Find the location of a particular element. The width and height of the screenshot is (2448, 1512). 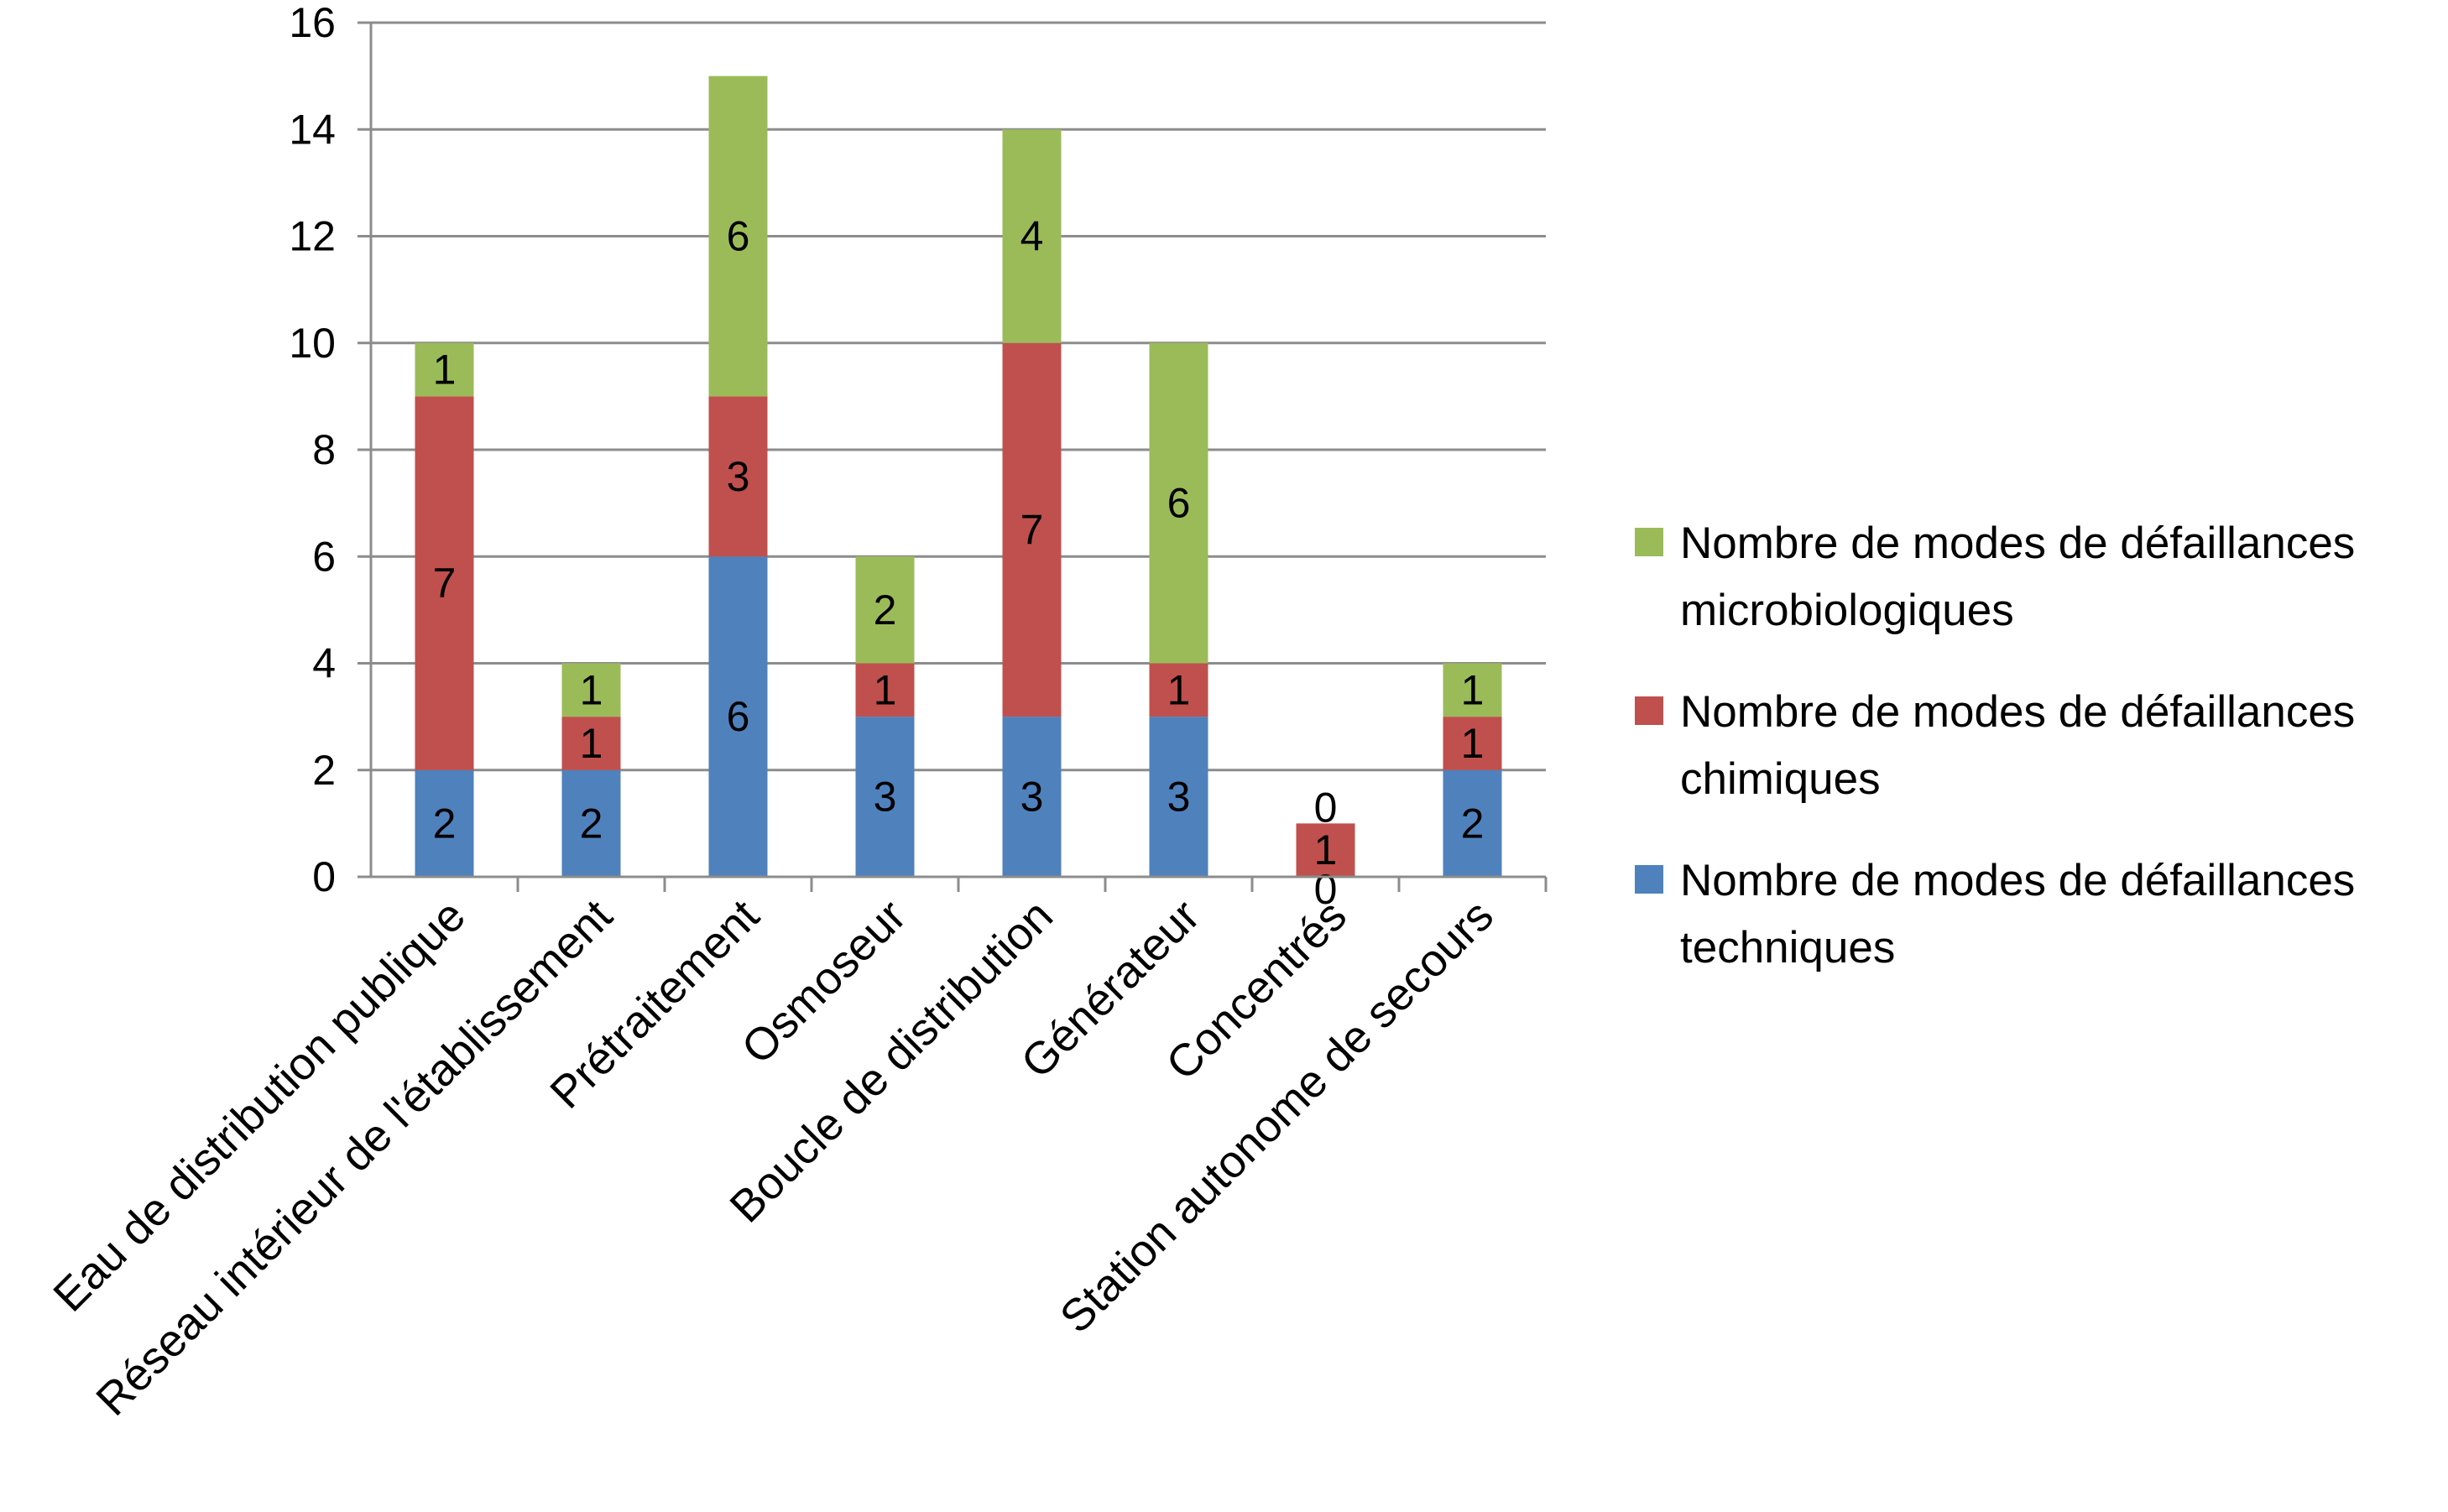

y-tick-label: 6 is located at coordinates (324, 557).